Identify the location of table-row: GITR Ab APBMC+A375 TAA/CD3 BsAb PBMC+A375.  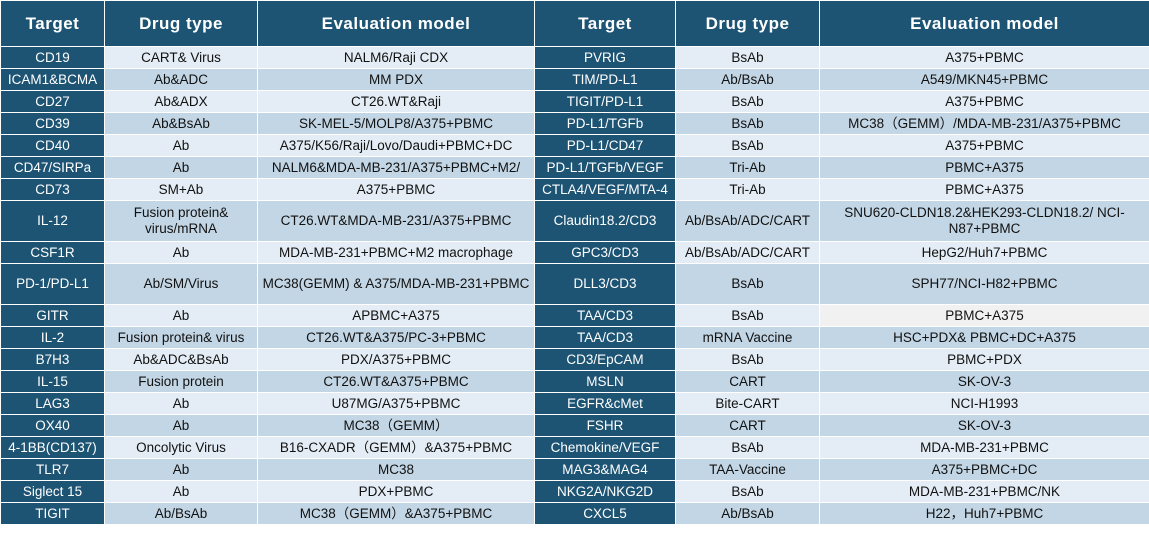
(574, 315).